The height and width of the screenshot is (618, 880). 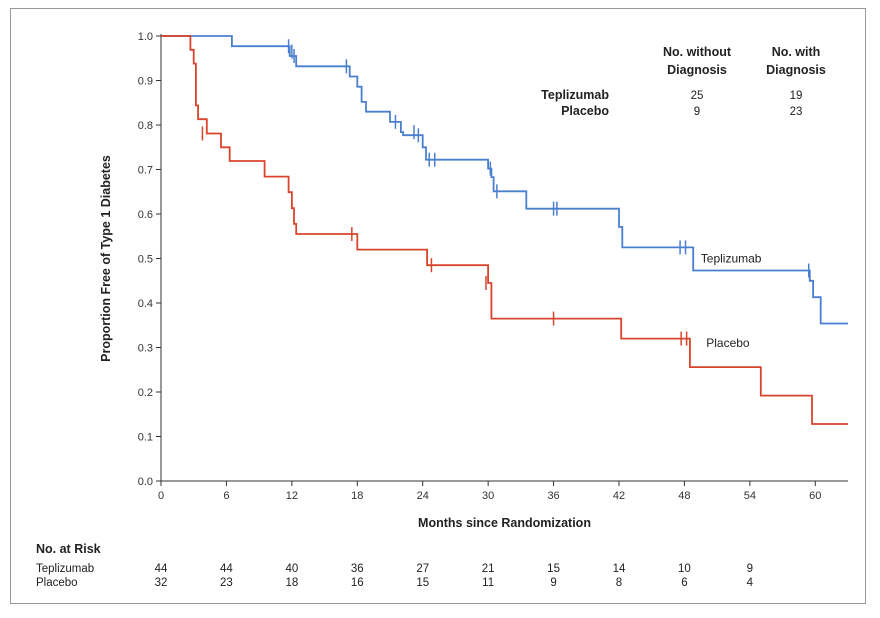 What do you see at coordinates (291, 583) in the screenshot?
I see `risk-value: 18` at bounding box center [291, 583].